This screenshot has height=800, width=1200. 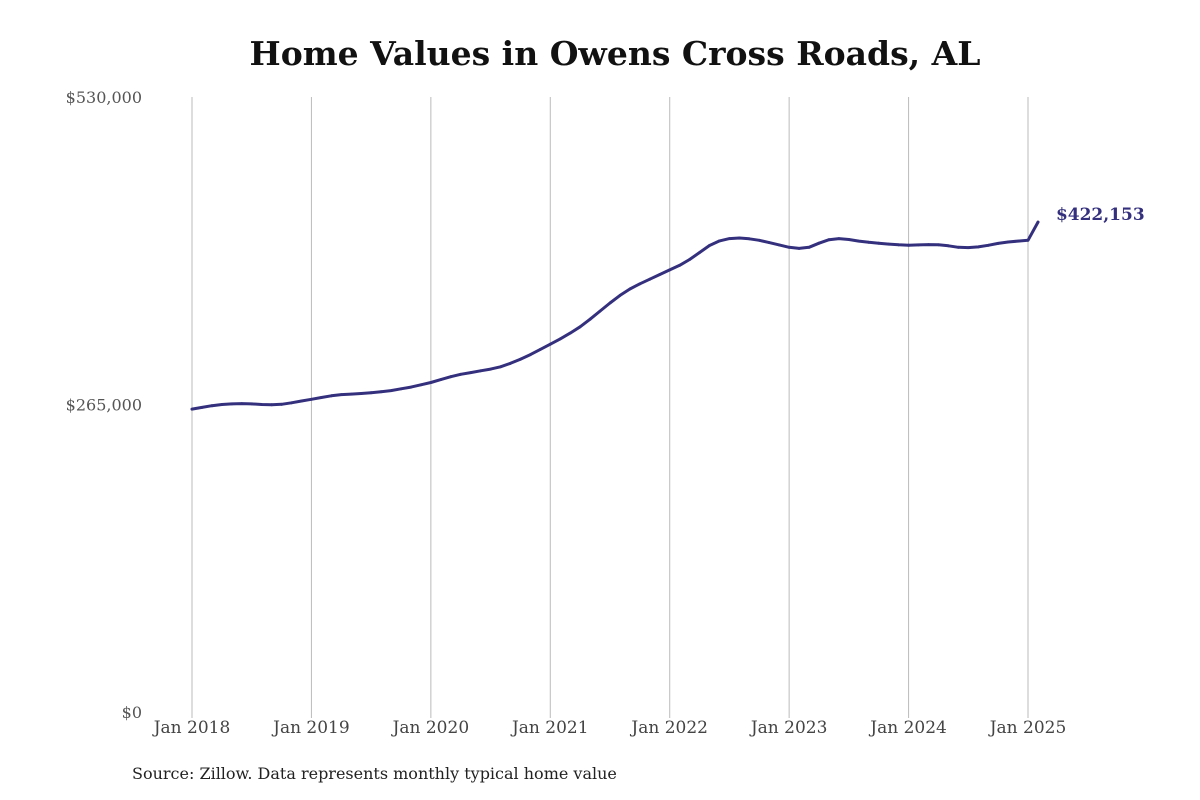 What do you see at coordinates (191, 728) in the screenshot?
I see `x-tick-label: Jan 2018` at bounding box center [191, 728].